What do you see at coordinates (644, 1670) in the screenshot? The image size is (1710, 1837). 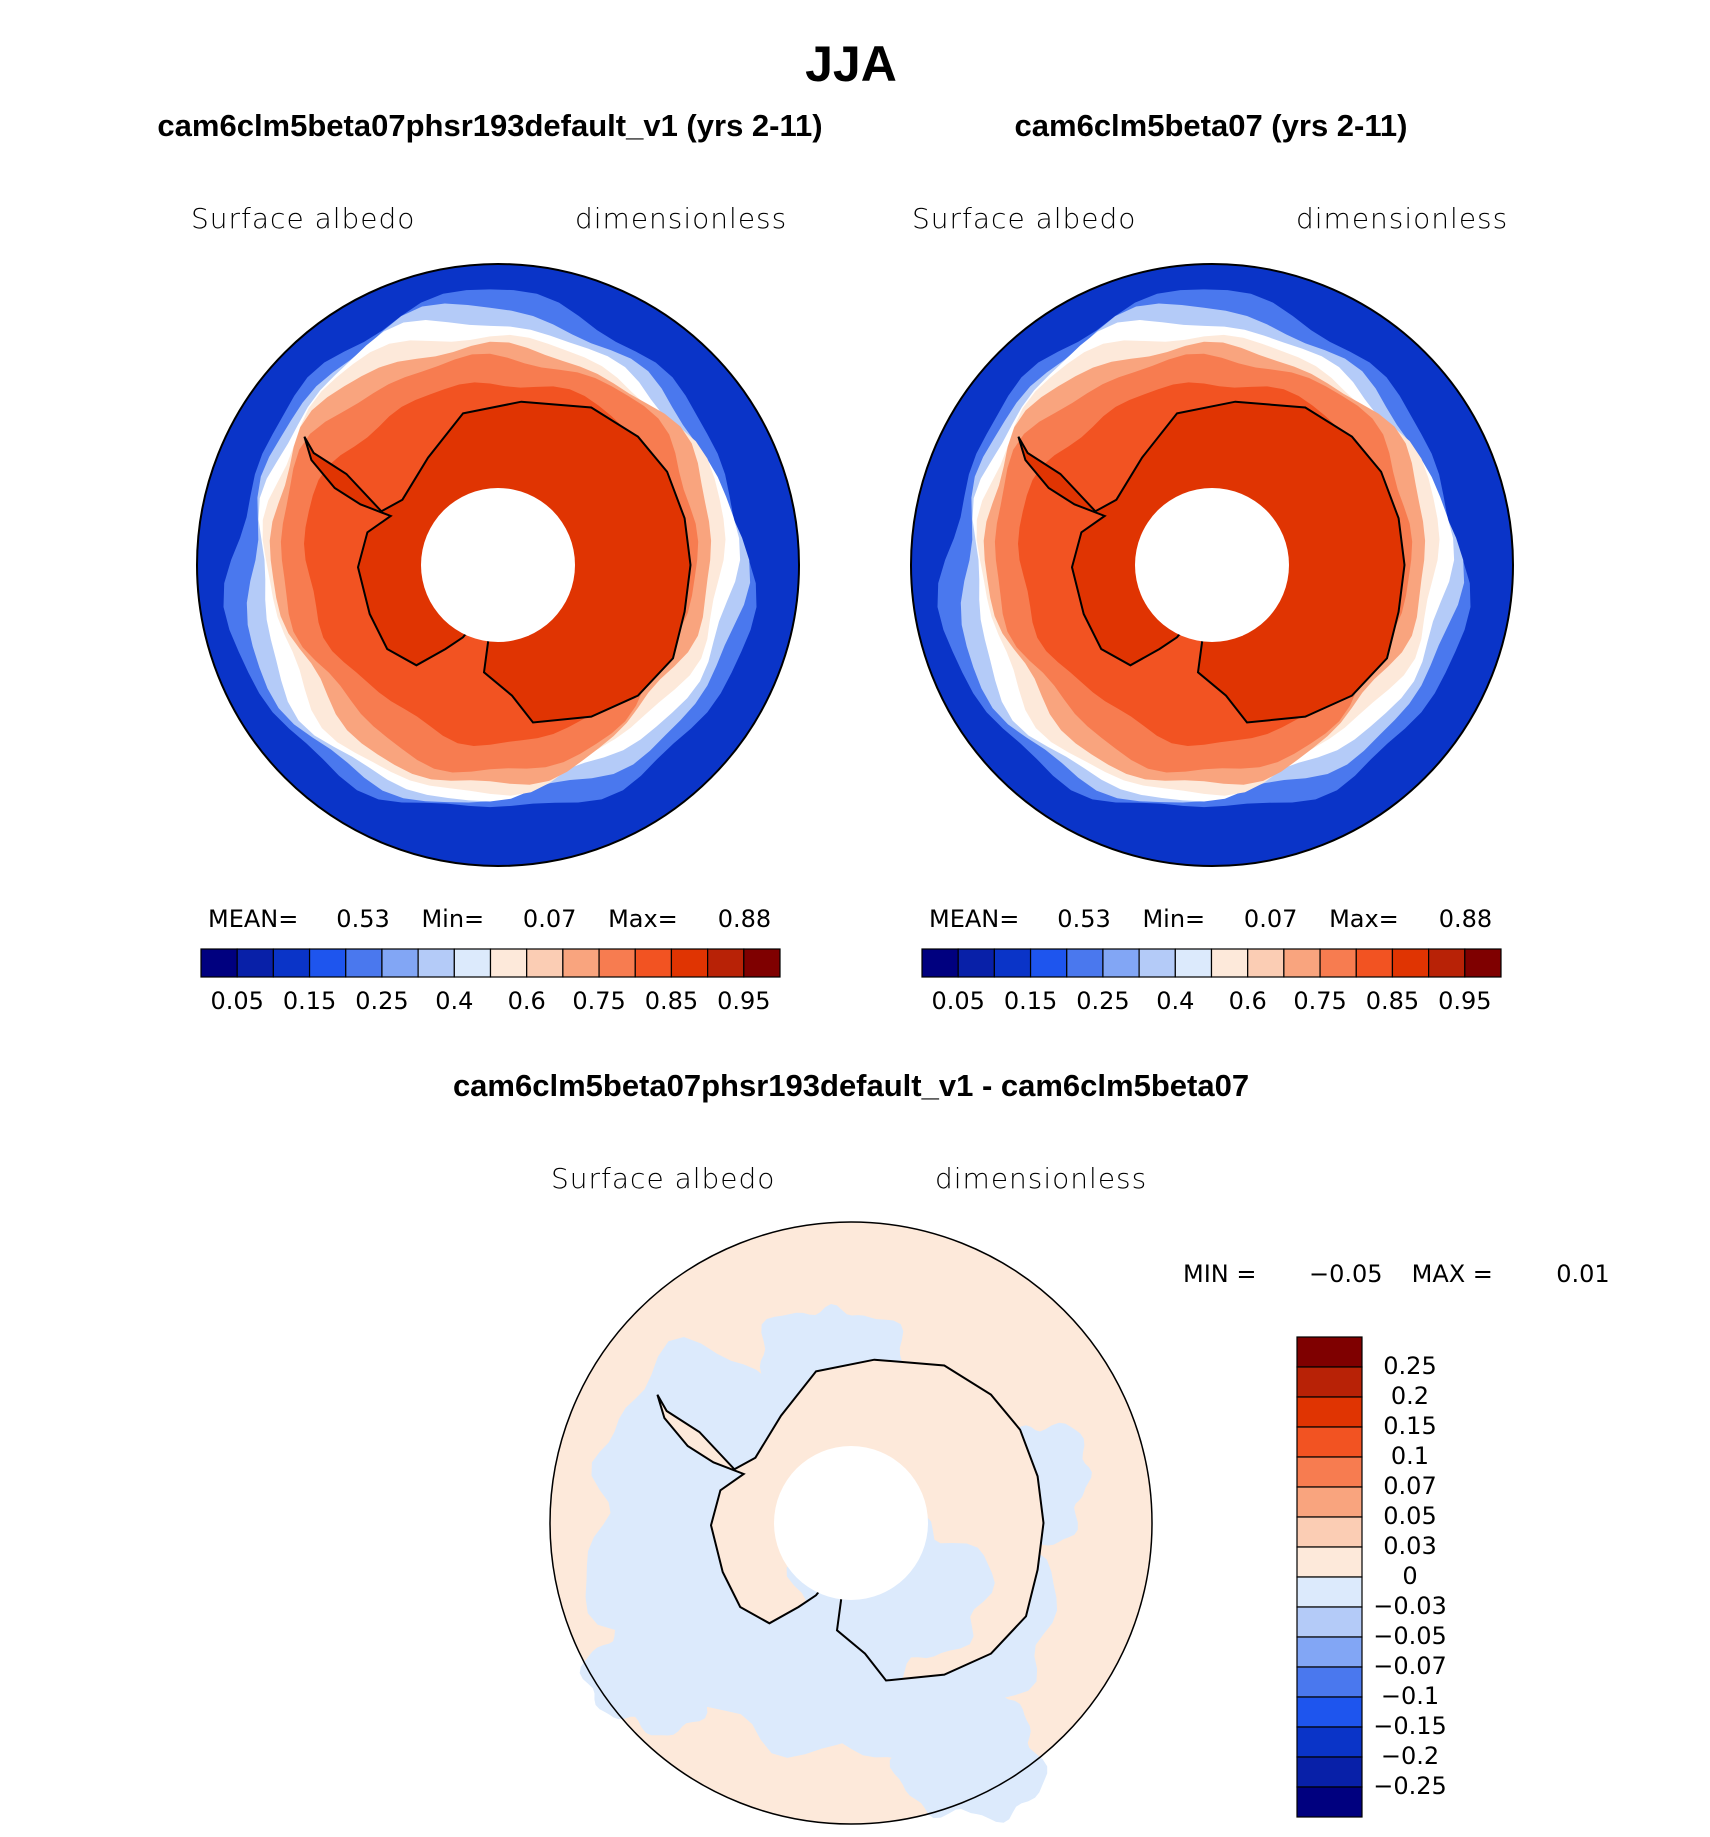 I see `diff-band` at bounding box center [644, 1670].